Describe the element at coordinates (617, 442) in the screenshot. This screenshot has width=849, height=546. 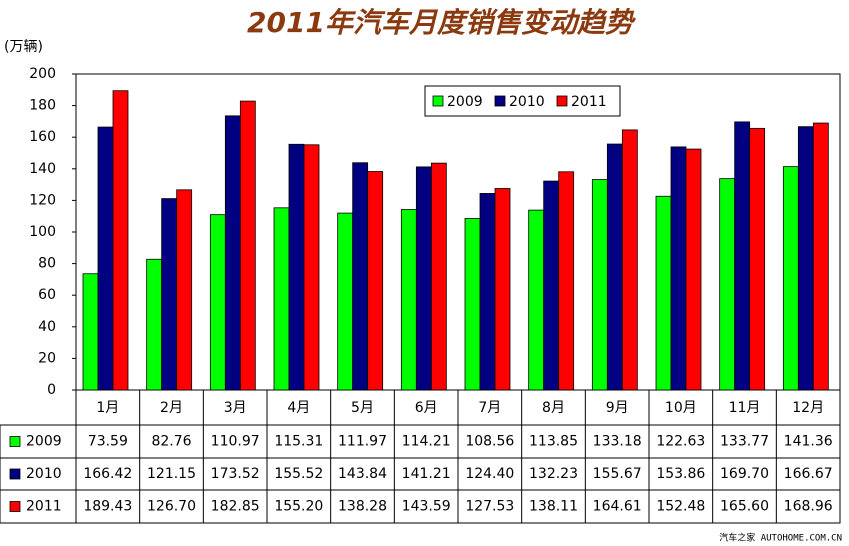
I see `table-value: 133.18` at that location.